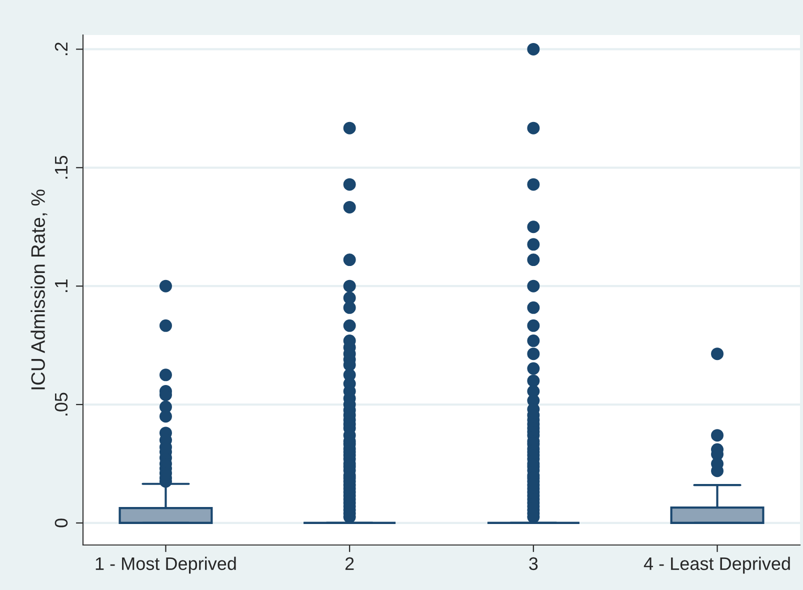 The height and width of the screenshot is (590, 803). What do you see at coordinates (349, 563) in the screenshot?
I see `x-tick-label: 2` at bounding box center [349, 563].